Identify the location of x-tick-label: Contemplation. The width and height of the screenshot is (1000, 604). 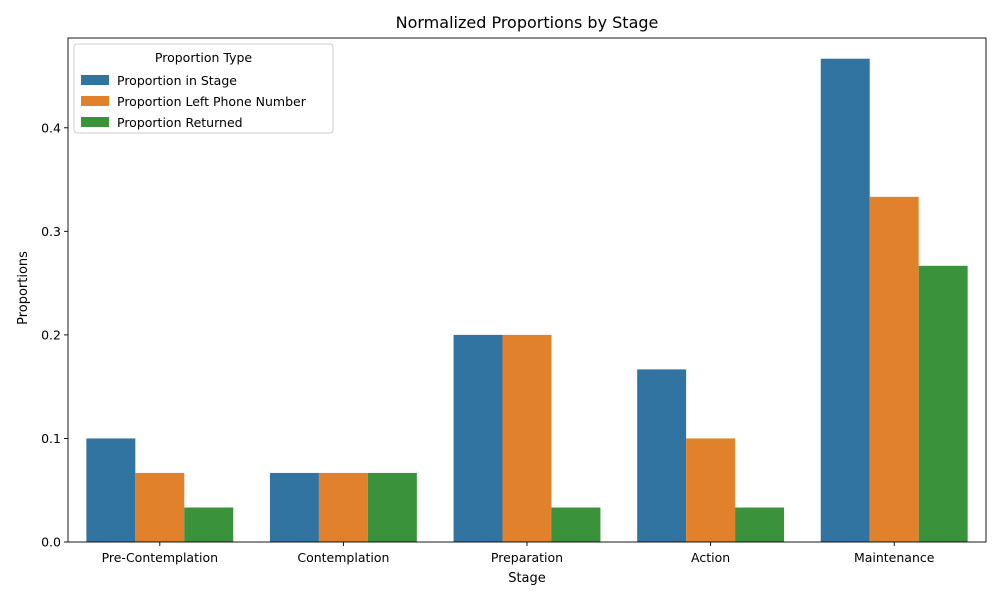
(343, 557).